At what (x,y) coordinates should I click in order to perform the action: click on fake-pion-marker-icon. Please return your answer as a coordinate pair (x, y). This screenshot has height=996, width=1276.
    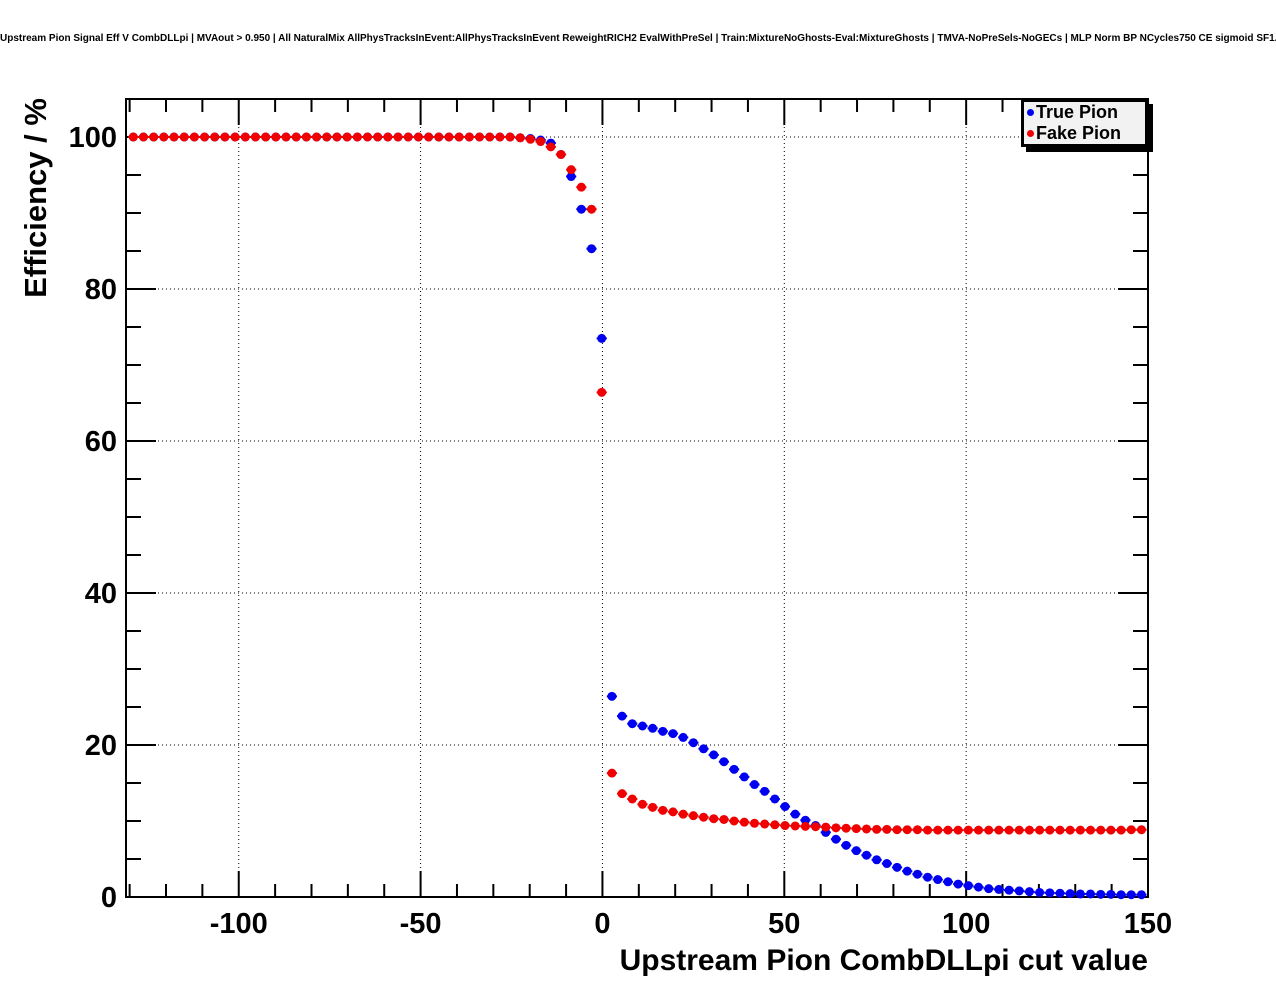
    Looking at the image, I should click on (1030, 133).